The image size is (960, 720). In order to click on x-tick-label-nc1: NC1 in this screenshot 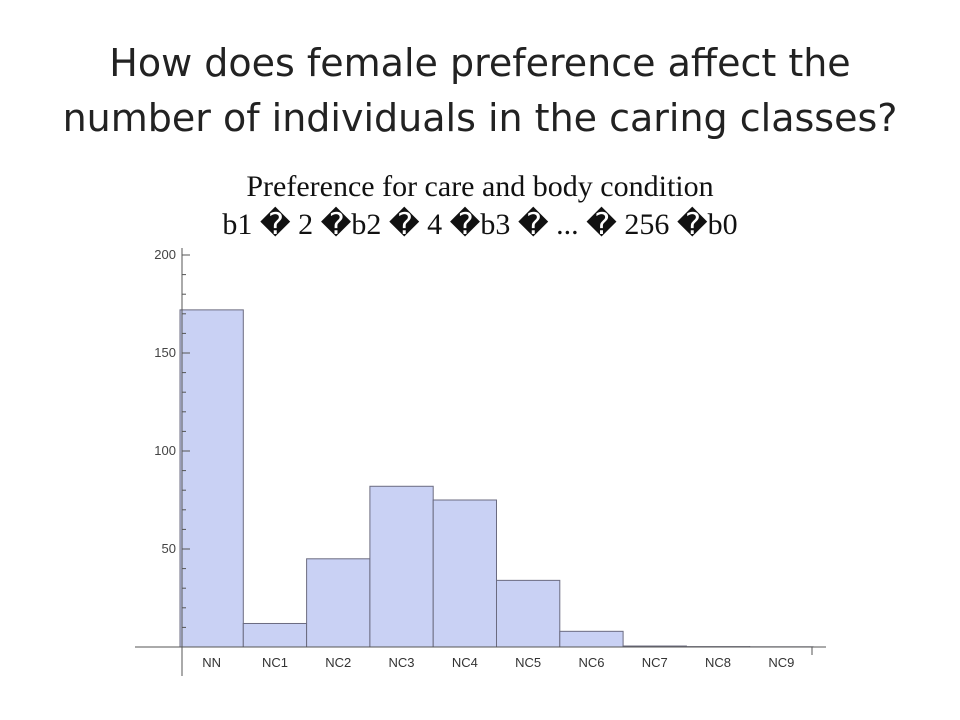, I will do `click(275, 662)`.